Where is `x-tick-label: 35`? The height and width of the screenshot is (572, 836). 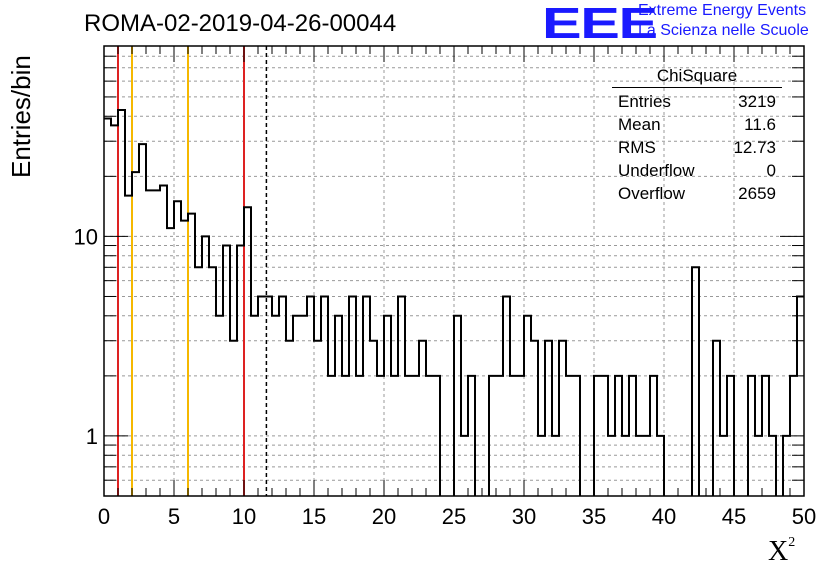
x-tick-label: 35 is located at coordinates (594, 516).